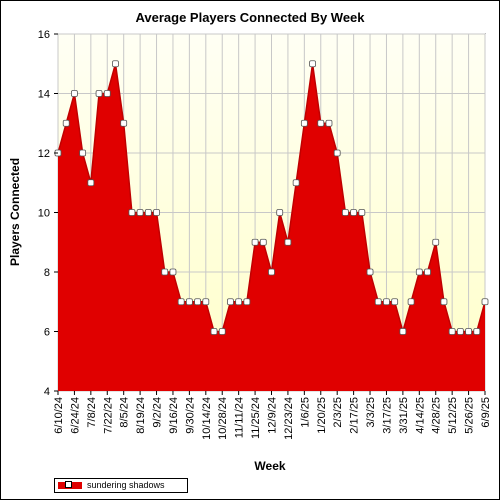  What do you see at coordinates (141, 415) in the screenshot?
I see `x-tick-label: 8/19/24` at bounding box center [141, 415].